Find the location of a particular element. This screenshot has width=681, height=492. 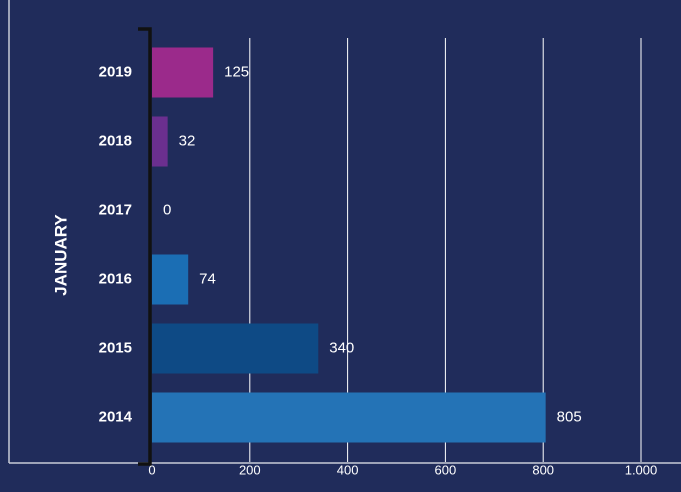

y-axis is located at coordinates (145, 246).